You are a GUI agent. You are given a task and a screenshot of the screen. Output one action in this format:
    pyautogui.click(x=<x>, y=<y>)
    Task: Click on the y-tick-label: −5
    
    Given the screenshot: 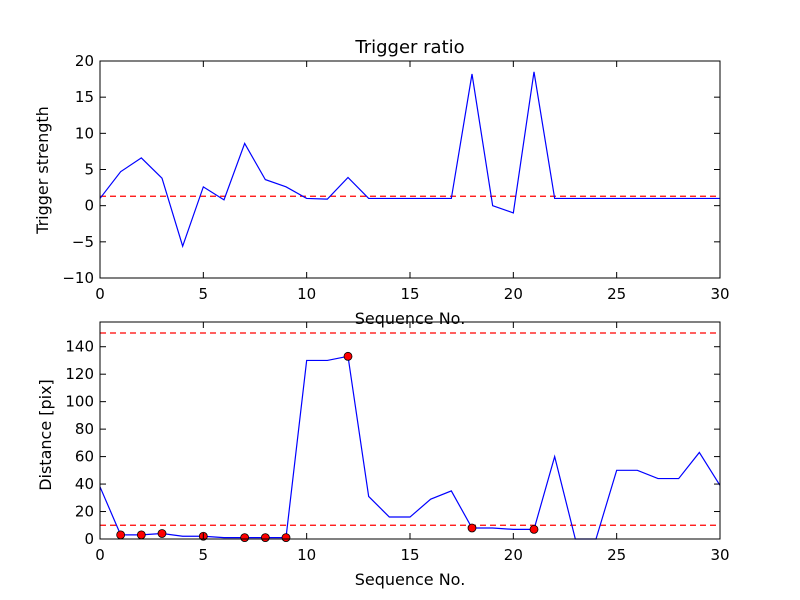 What is the action you would take?
    pyautogui.click(x=83, y=242)
    